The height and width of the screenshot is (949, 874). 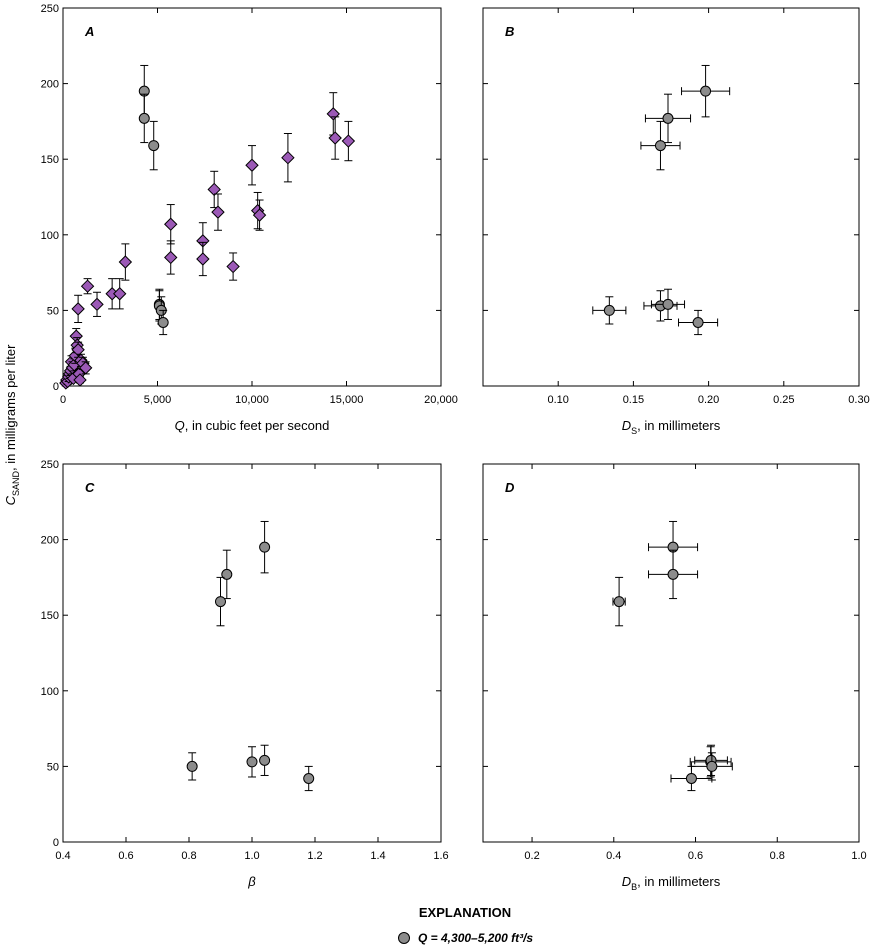 What do you see at coordinates (90, 487) in the screenshot?
I see `panel-label: C` at bounding box center [90, 487].